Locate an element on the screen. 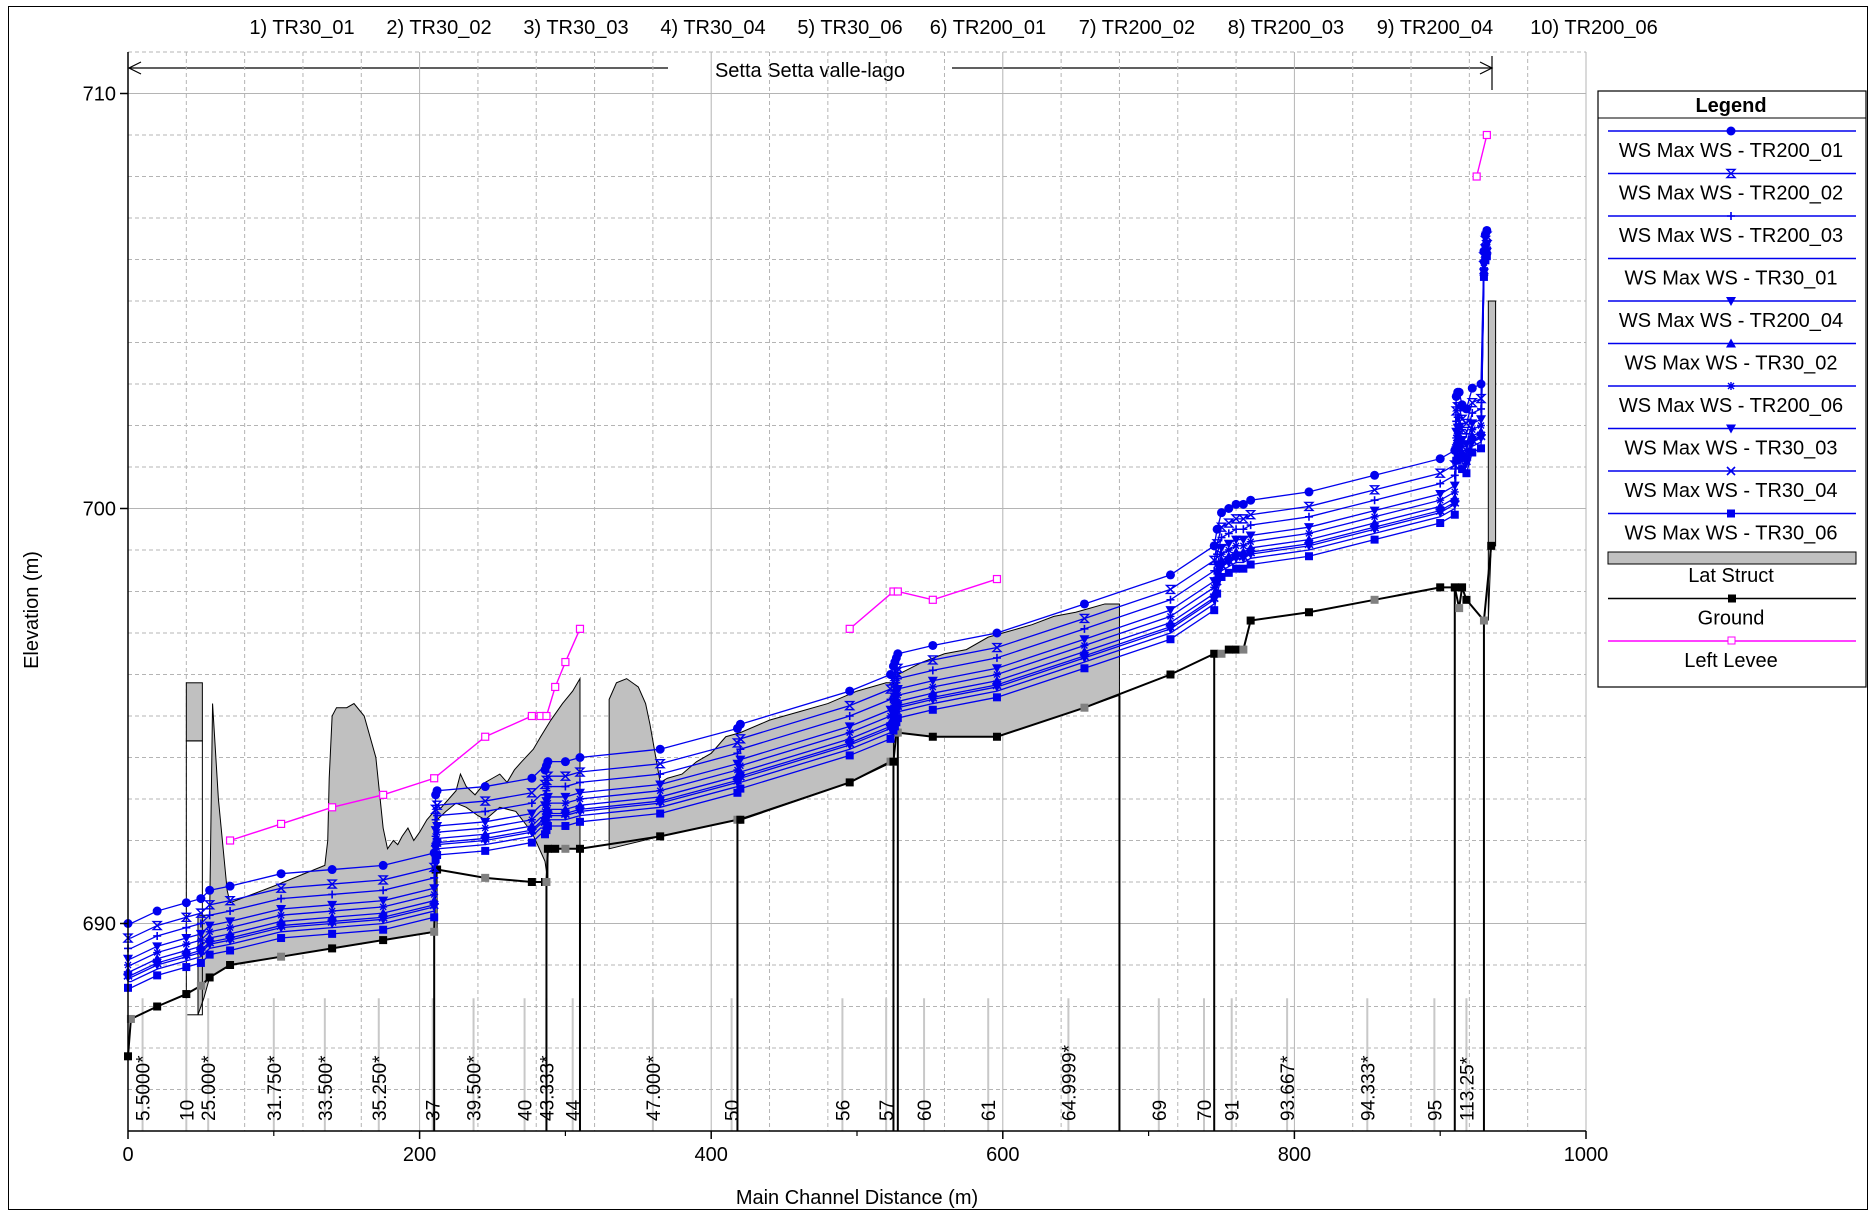 This screenshot has width=1876, height=1216. y-axis-label: Elevation (m) is located at coordinates (32, 610).